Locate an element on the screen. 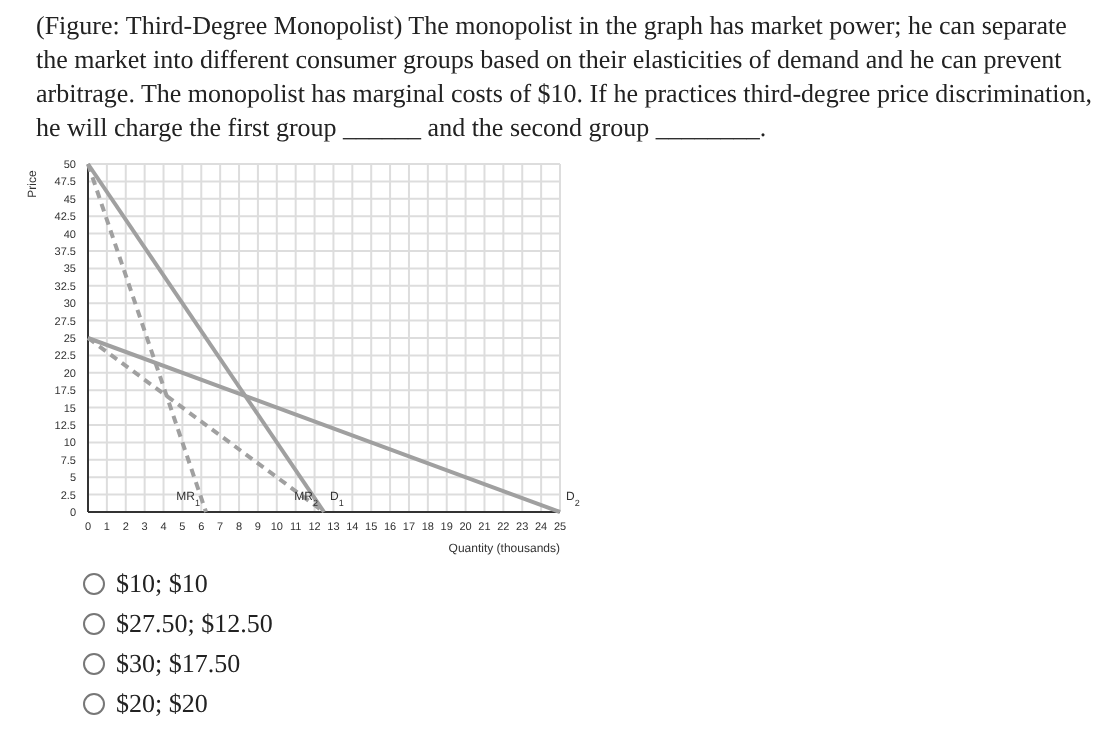 Image resolution: width=1120 pixels, height=734 pixels. text: $27.50; $12.50 is located at coordinates (194, 623).